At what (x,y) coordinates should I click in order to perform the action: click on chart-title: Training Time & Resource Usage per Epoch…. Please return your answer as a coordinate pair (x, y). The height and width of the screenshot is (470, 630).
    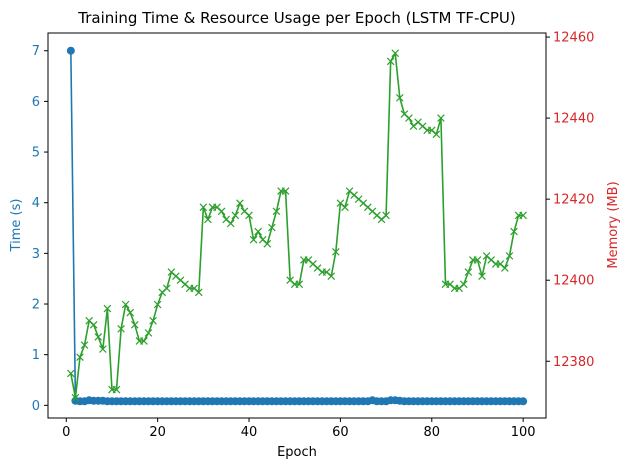
    Looking at the image, I should click on (296, 18).